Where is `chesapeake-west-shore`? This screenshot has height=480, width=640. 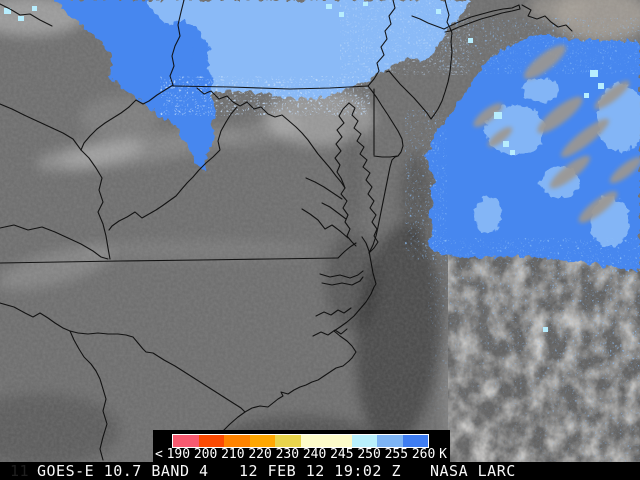 chesapeake-west-shore is located at coordinates (345, 174).